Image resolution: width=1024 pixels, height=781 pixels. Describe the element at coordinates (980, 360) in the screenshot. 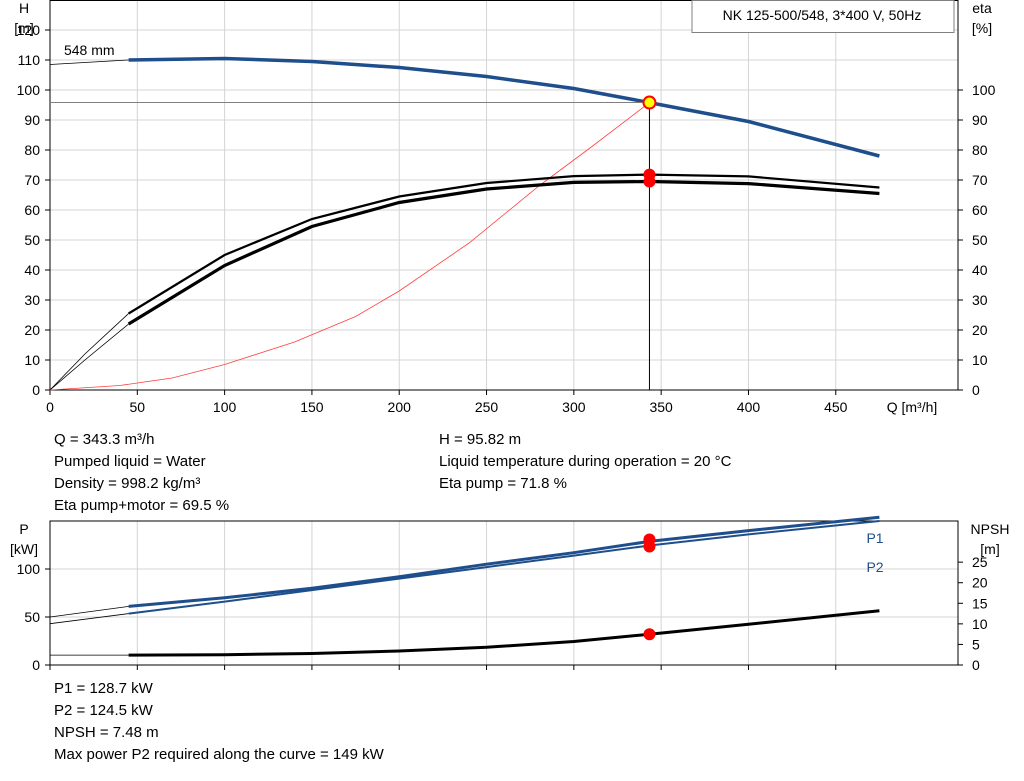

I see `y-right-tick-label: 10` at that location.